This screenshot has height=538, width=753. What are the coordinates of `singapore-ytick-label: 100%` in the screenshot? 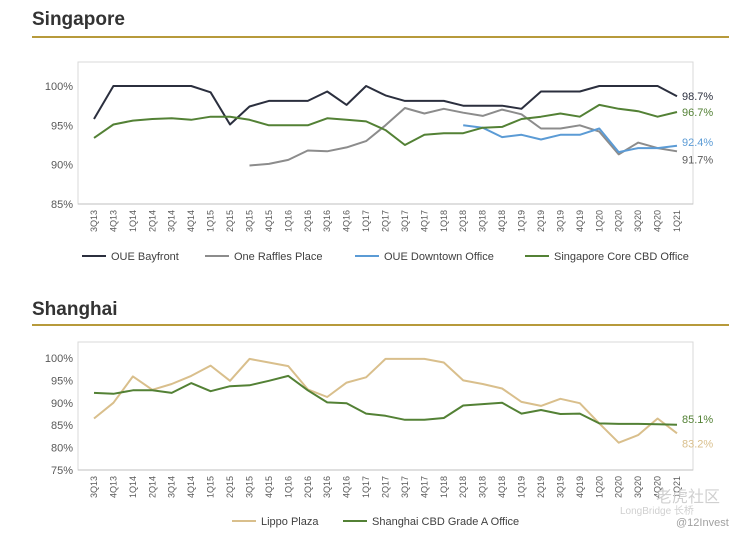 It's located at (59, 87).